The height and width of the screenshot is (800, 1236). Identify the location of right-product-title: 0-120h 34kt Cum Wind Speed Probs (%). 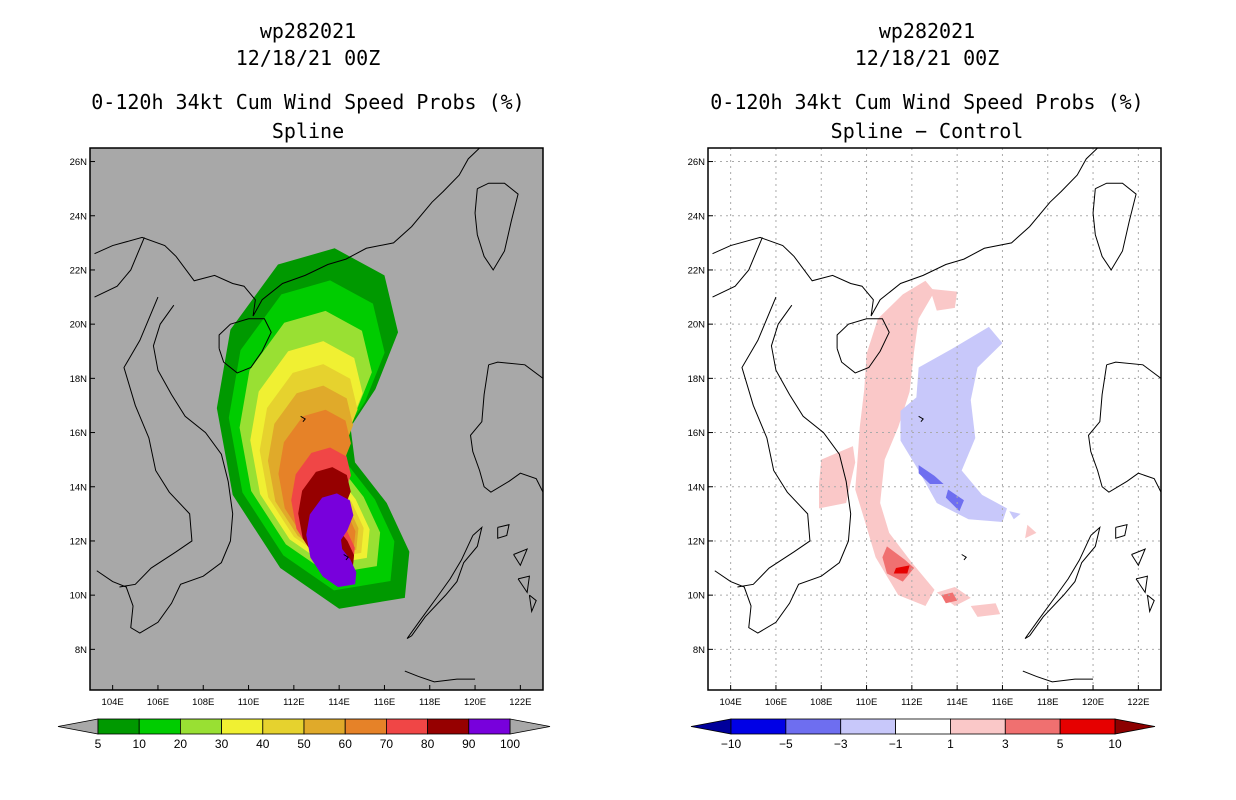
(927, 102).